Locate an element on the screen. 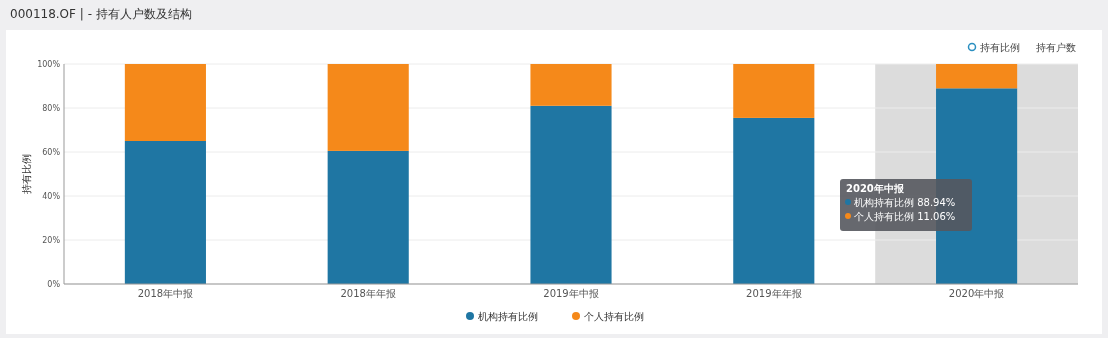 Image resolution: width=1108 pixels, height=338 pixels. y-tick-label: 40% is located at coordinates (51, 196).